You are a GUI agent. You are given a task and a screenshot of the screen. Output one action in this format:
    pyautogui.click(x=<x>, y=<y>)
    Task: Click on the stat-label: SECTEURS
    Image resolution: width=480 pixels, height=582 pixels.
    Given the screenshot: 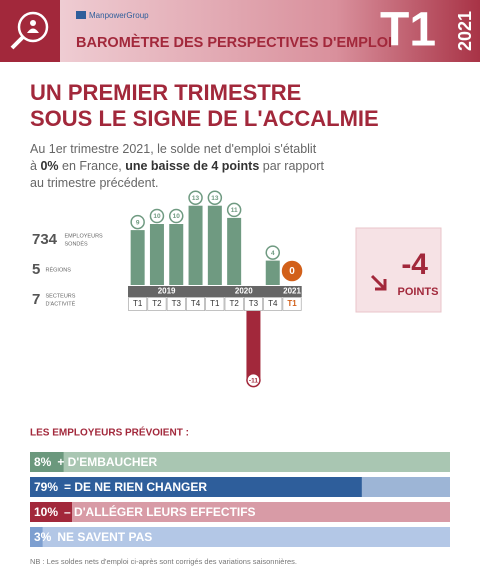 What is the action you would take?
    pyautogui.click(x=61, y=296)
    